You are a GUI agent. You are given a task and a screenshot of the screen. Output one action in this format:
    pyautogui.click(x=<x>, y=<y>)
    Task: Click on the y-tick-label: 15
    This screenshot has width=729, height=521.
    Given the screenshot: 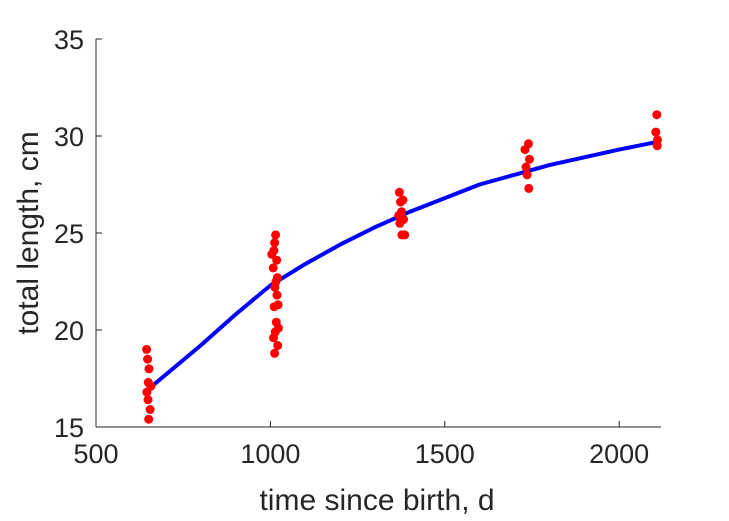 What is the action you would take?
    pyautogui.click(x=69, y=428)
    